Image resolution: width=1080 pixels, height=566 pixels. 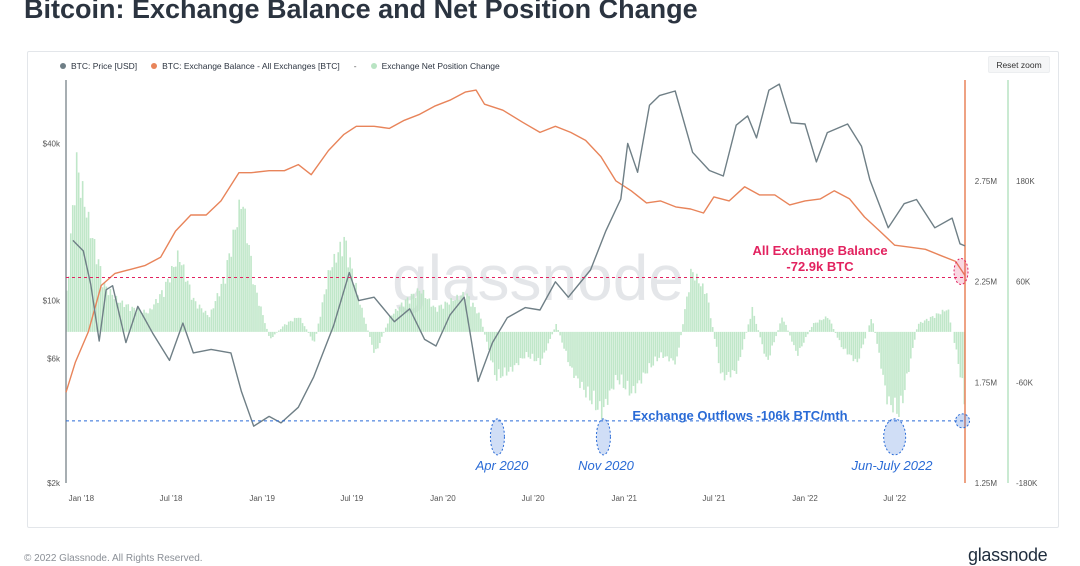 I want to click on price-tick-label: $2k, so click(x=54, y=483).